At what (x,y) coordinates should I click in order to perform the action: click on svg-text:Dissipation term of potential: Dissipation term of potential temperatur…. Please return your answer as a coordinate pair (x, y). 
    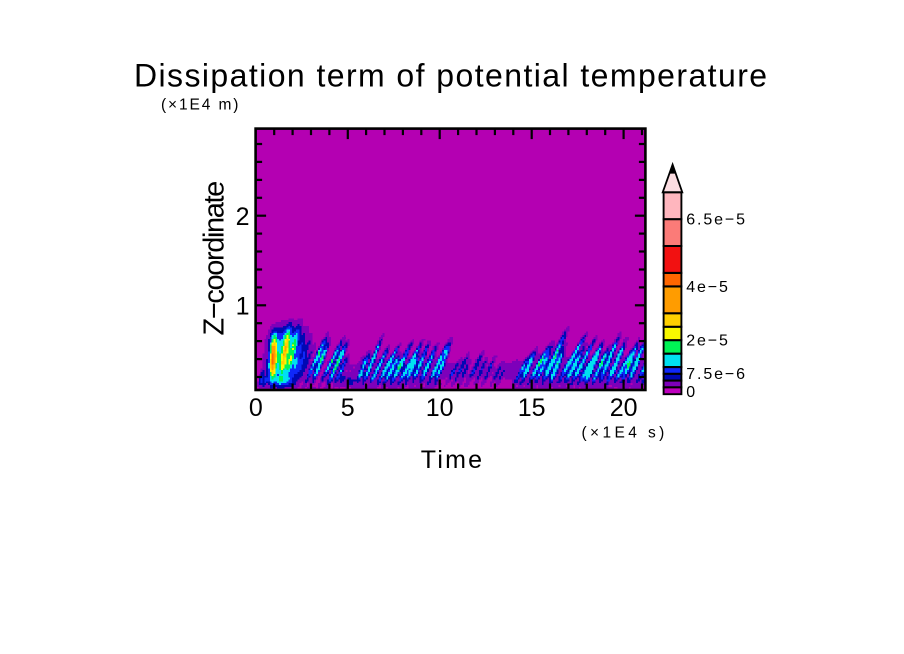
    Looking at the image, I should click on (451, 76).